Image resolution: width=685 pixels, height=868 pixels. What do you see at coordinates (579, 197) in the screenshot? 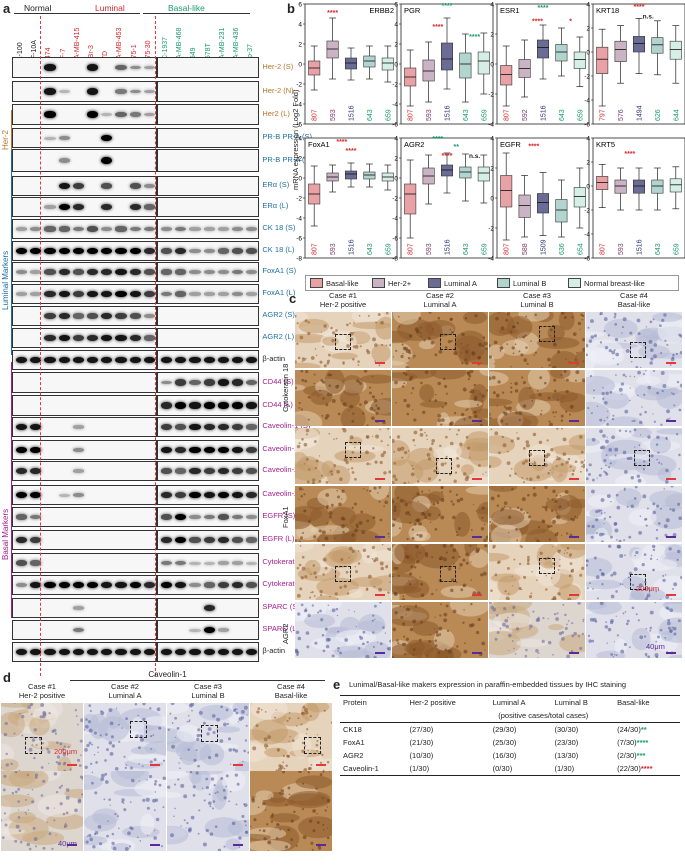
I see `box` at bounding box center [579, 197].